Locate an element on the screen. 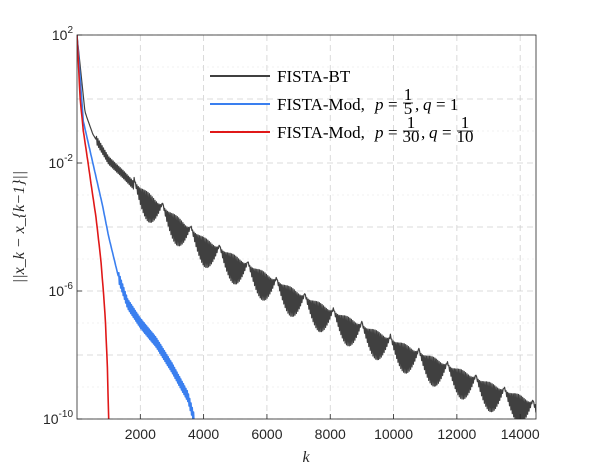 This screenshot has height=472, width=591. legend-p-den-1: 5 is located at coordinates (408, 108).